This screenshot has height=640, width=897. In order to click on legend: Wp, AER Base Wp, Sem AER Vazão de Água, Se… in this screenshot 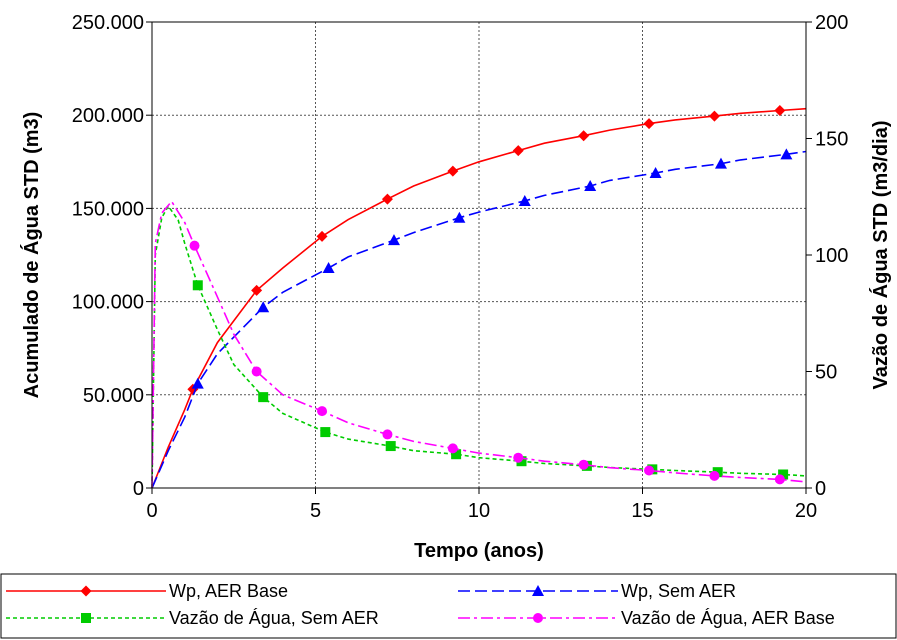, I will do `click(448, 606)`.